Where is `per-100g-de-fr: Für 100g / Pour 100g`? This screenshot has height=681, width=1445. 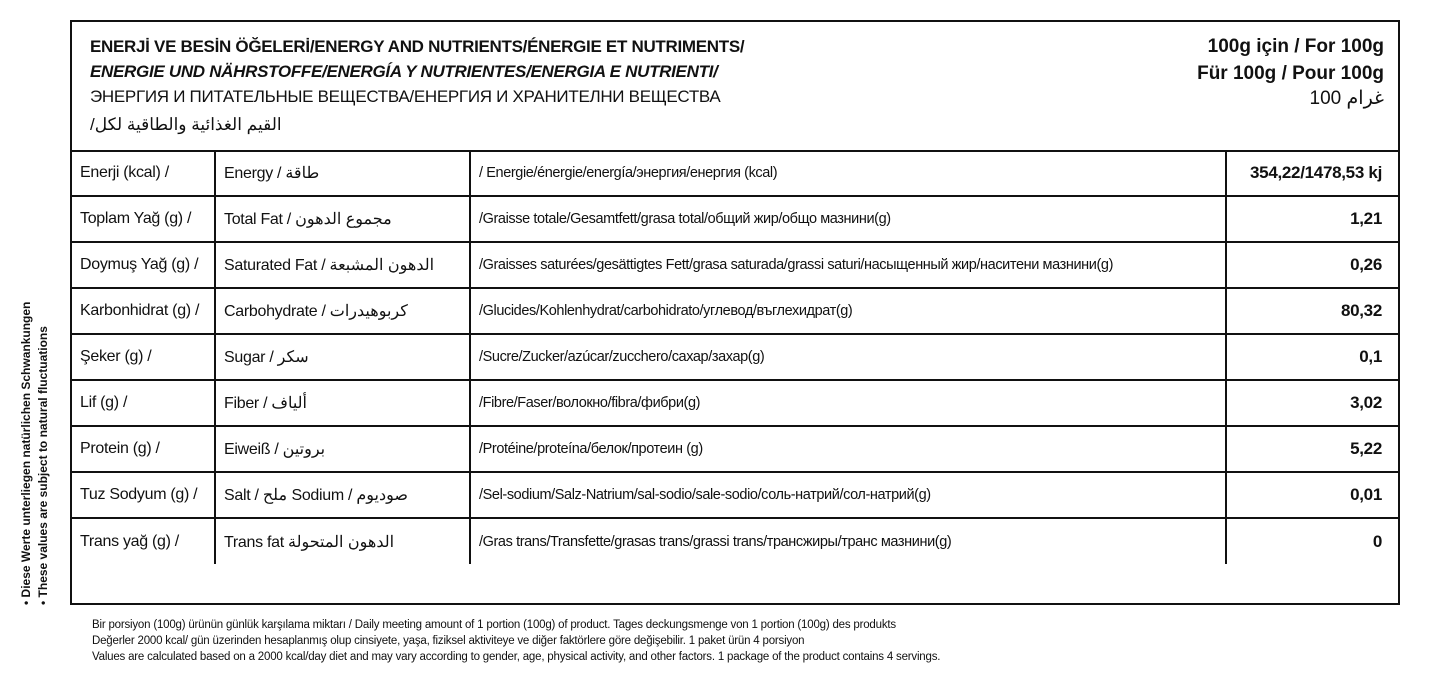 per-100g-de-fr: Für 100g / Pour 100g is located at coordinates (1290, 73).